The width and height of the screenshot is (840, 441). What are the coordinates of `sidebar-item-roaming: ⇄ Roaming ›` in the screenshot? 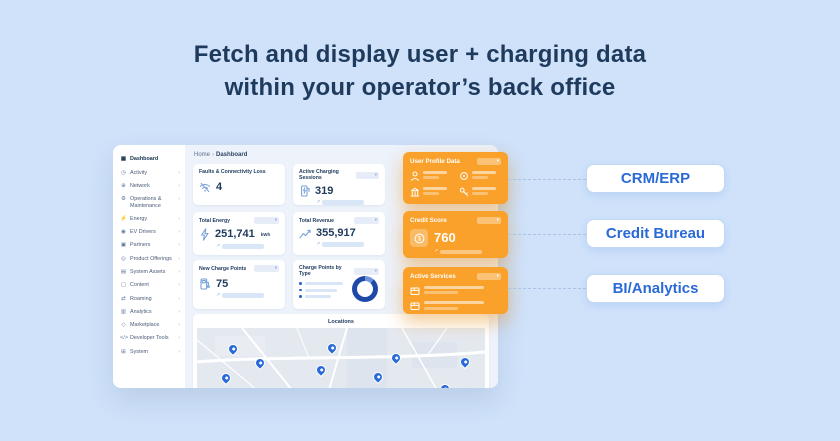 It's located at (150, 298).